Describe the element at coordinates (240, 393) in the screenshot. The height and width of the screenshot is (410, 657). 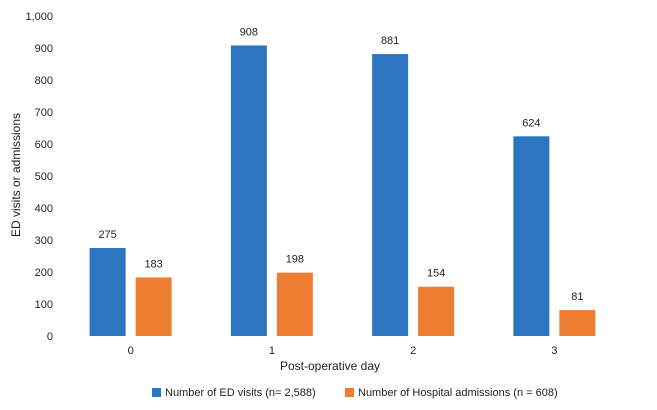
I see `legend-label: Number of ED visits (n= 2,588)` at that location.